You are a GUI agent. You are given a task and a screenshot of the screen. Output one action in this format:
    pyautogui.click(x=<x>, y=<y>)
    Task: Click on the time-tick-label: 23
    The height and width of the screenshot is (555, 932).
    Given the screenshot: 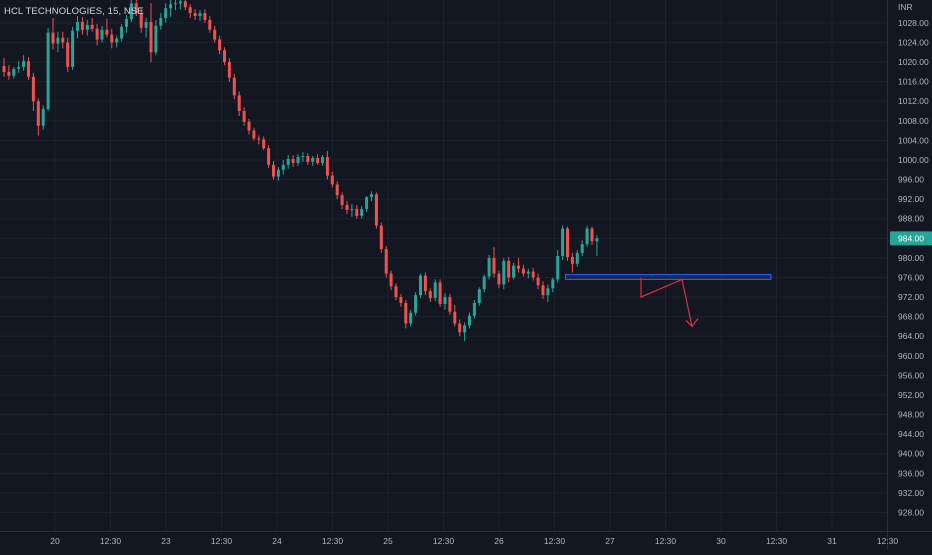 What is the action you would take?
    pyautogui.click(x=166, y=541)
    